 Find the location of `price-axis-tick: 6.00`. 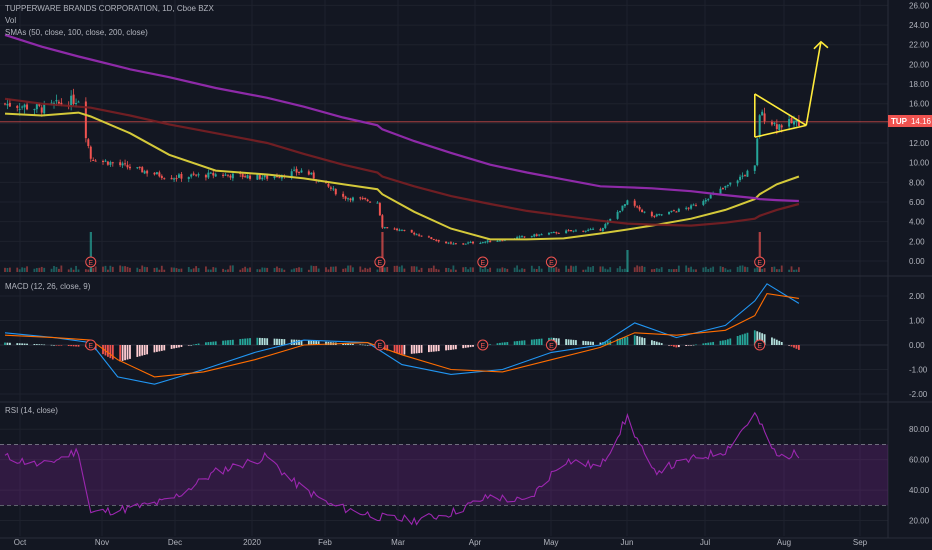

price-axis-tick: 6.00 is located at coordinates (917, 202).